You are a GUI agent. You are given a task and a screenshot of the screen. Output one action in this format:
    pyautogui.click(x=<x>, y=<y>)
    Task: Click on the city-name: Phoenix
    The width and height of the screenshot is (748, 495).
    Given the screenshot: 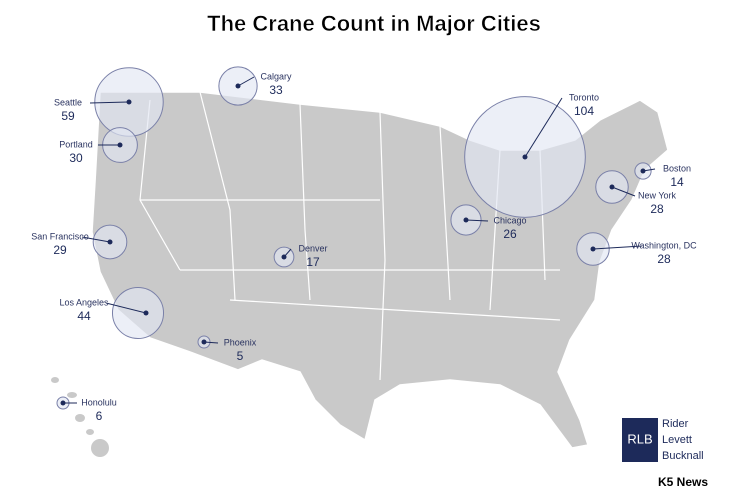 What is the action you would take?
    pyautogui.click(x=240, y=342)
    